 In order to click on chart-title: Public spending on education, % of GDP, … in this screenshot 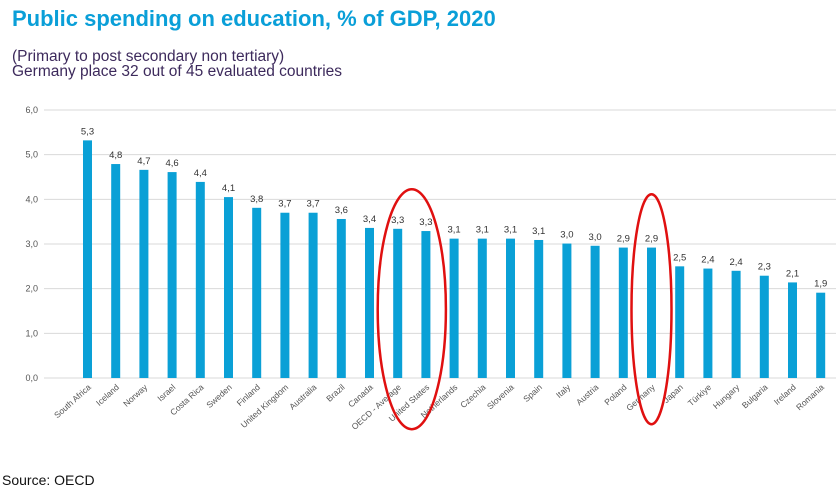, I will do `click(254, 18)`.